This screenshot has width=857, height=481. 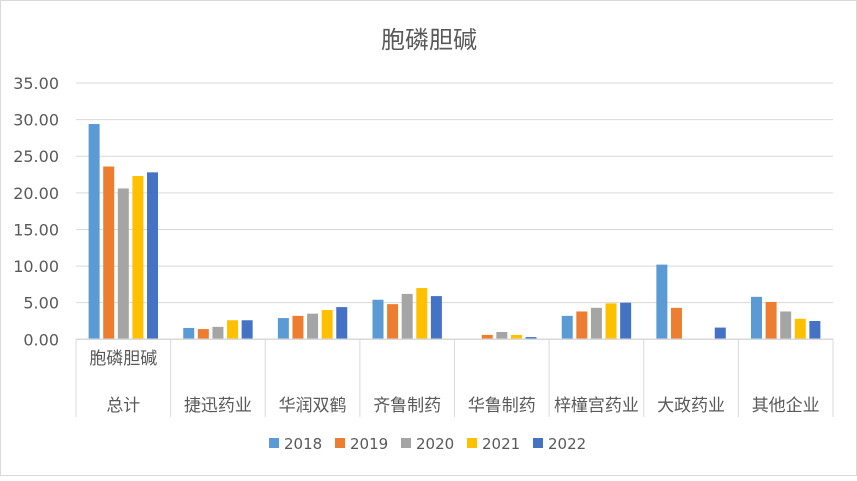 I want to click on x-category-label: 其他企业, so click(x=786, y=406).